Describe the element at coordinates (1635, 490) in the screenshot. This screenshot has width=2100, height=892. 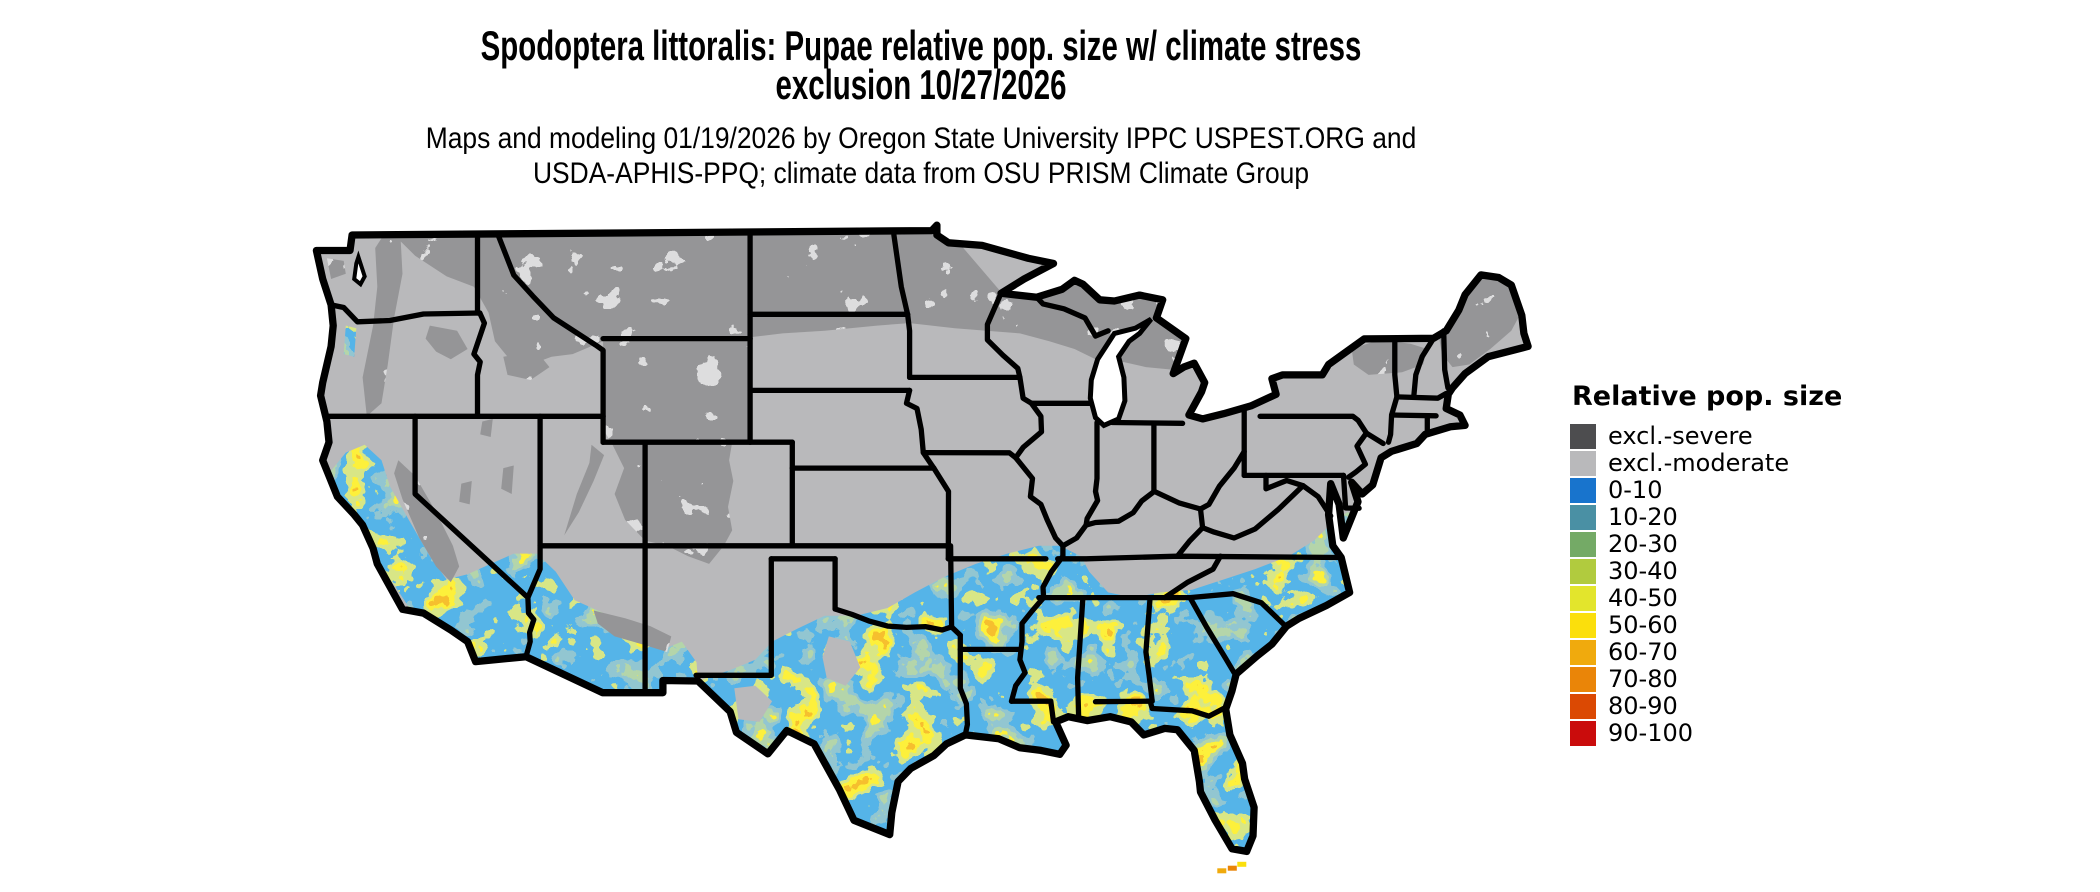
I see `legend-label: 0-10` at that location.